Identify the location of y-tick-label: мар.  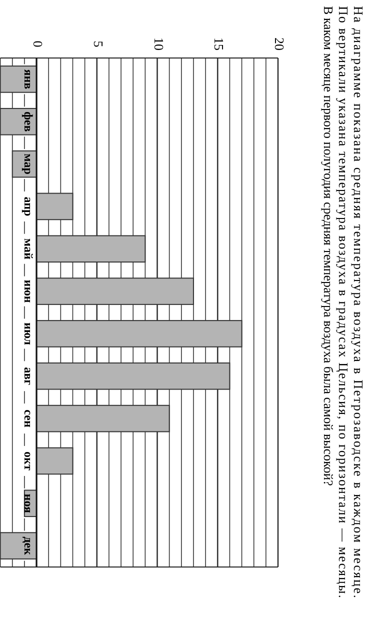
(29, 164).